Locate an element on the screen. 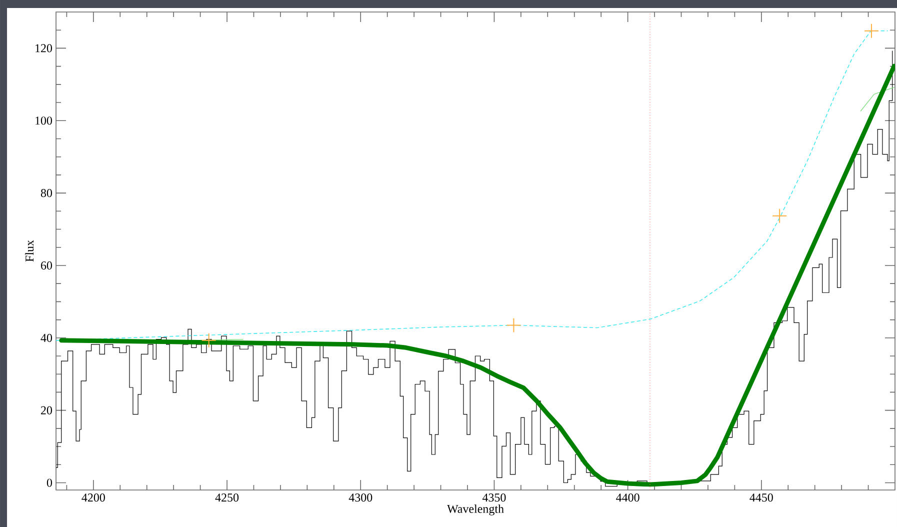 The height and width of the screenshot is (527, 897). x-tick-label: 4200 is located at coordinates (93, 498).